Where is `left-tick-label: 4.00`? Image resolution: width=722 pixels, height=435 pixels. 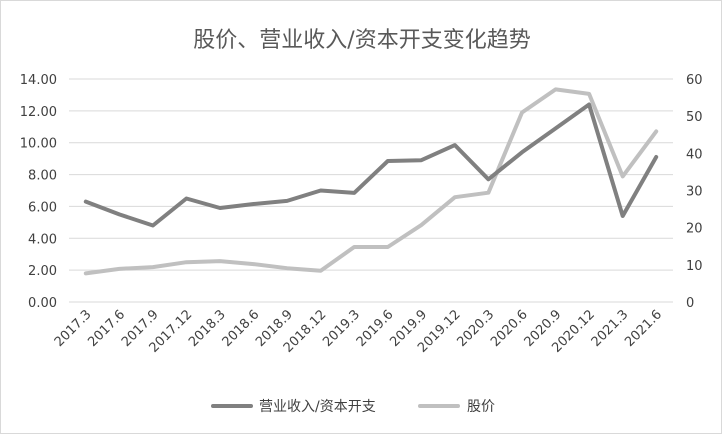 left-tick-label: 4.00 is located at coordinates (42, 239).